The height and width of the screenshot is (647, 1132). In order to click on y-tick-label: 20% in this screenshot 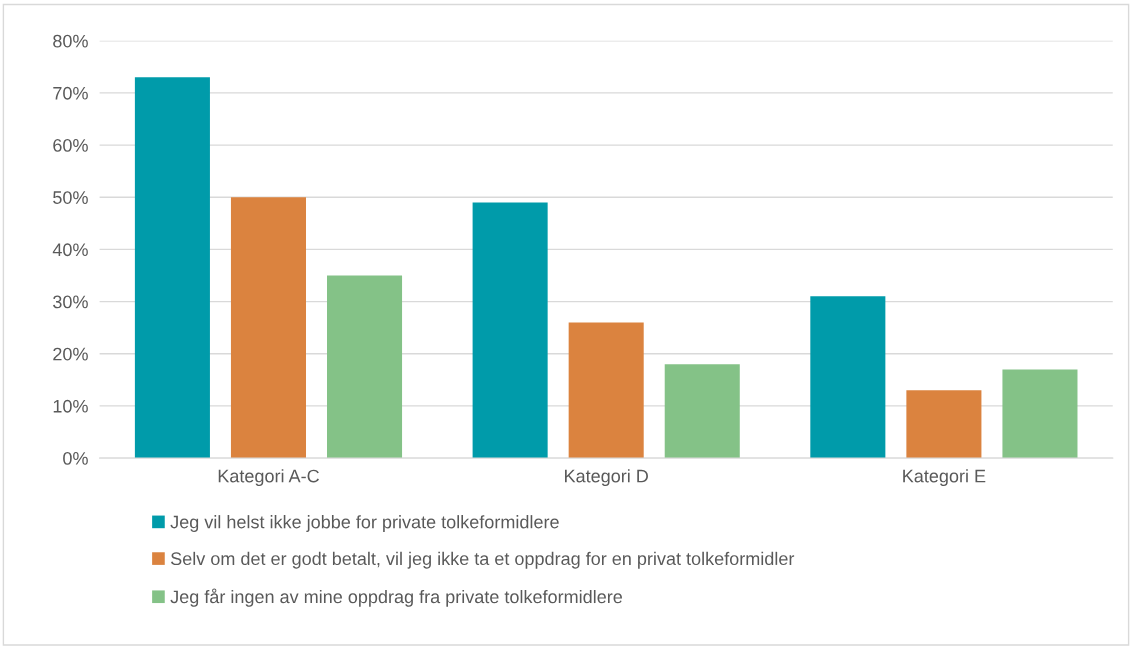, I will do `click(70, 354)`.